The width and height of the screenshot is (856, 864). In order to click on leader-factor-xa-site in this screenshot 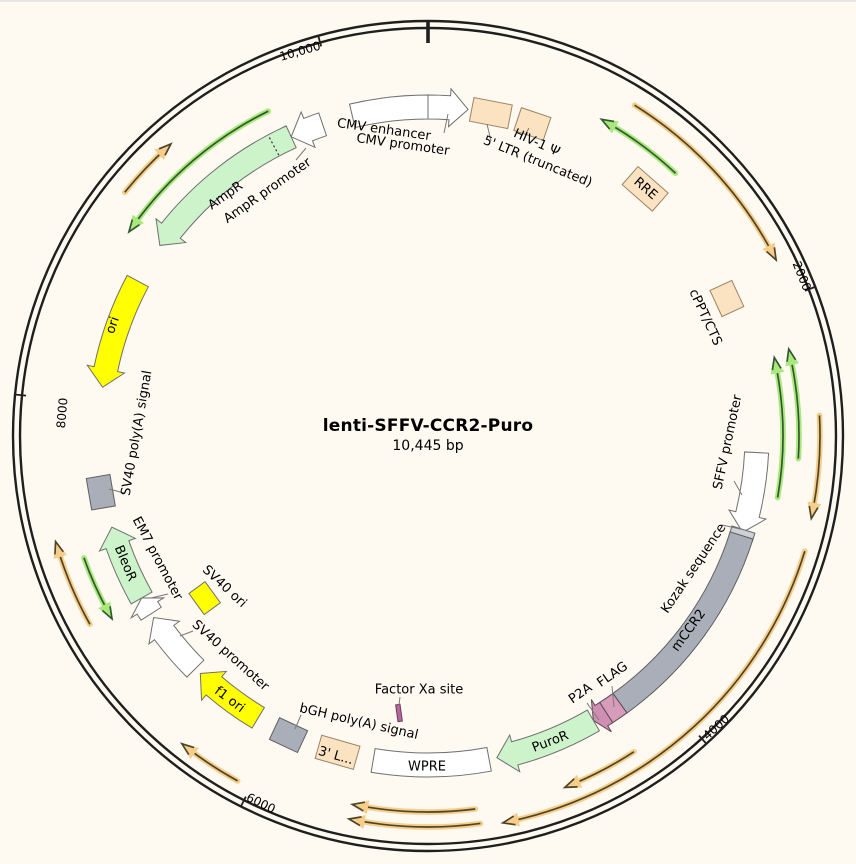, I will do `click(399, 701)`.